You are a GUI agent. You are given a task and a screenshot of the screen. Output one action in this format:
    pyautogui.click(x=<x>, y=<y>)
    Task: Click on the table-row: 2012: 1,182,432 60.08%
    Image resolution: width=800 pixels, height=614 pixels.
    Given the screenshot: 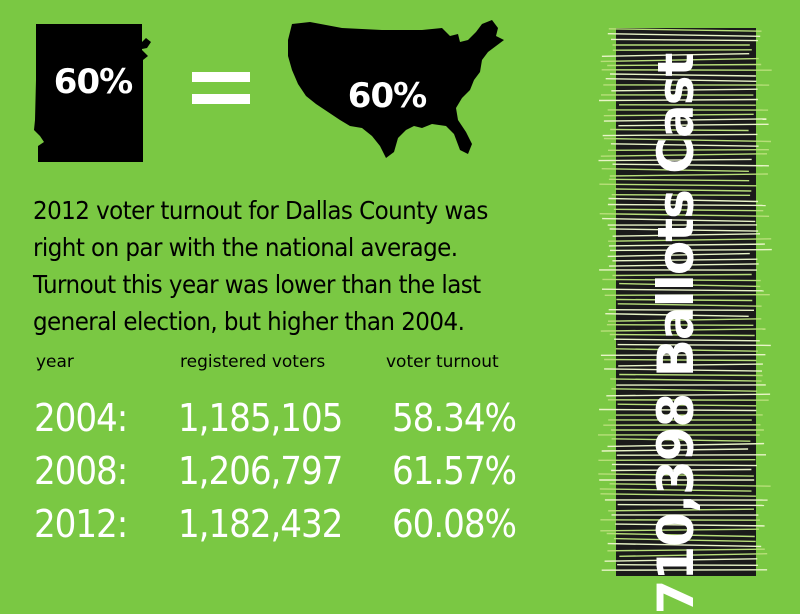 What is the action you would take?
    pyautogui.click(x=280, y=527)
    